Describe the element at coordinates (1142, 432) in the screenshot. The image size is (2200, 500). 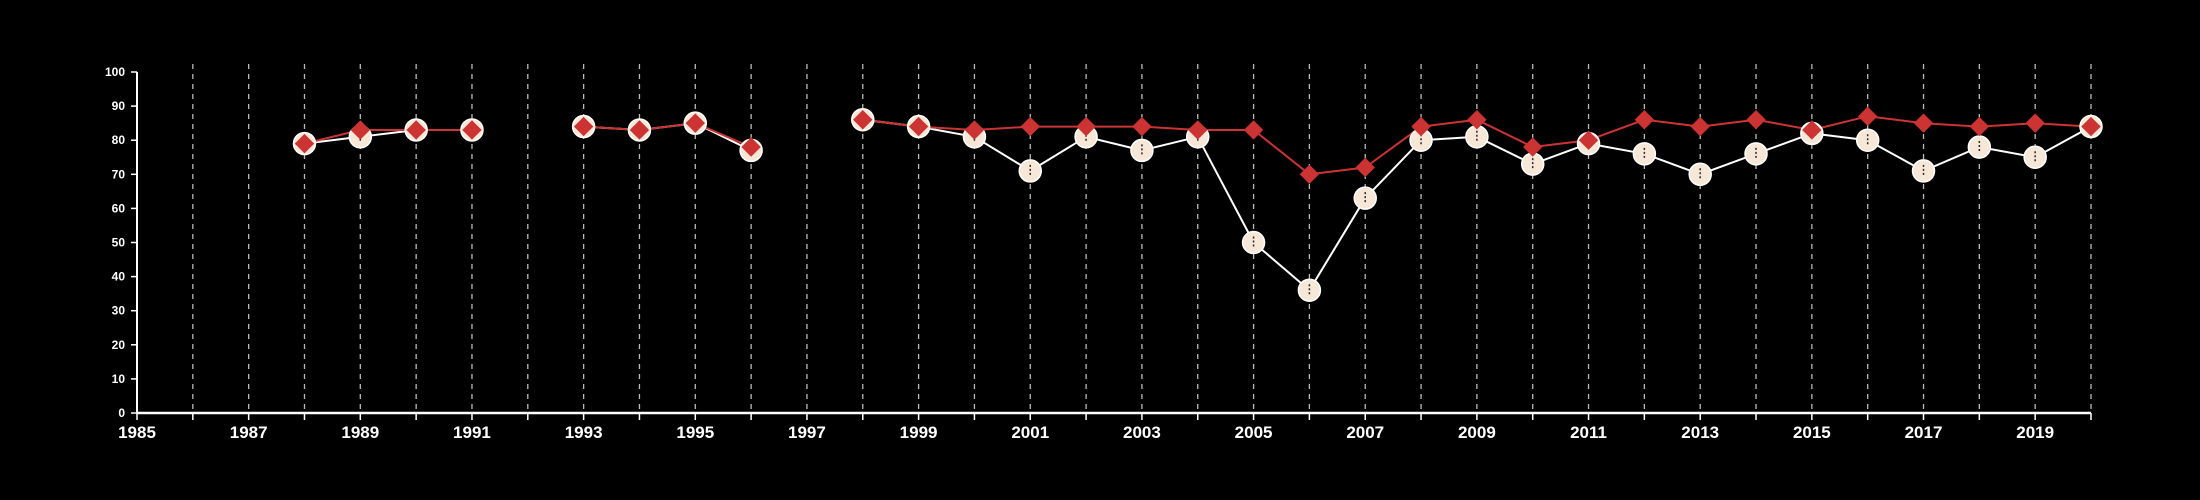
I see `x-tick-label-2003: 2003` at that location.